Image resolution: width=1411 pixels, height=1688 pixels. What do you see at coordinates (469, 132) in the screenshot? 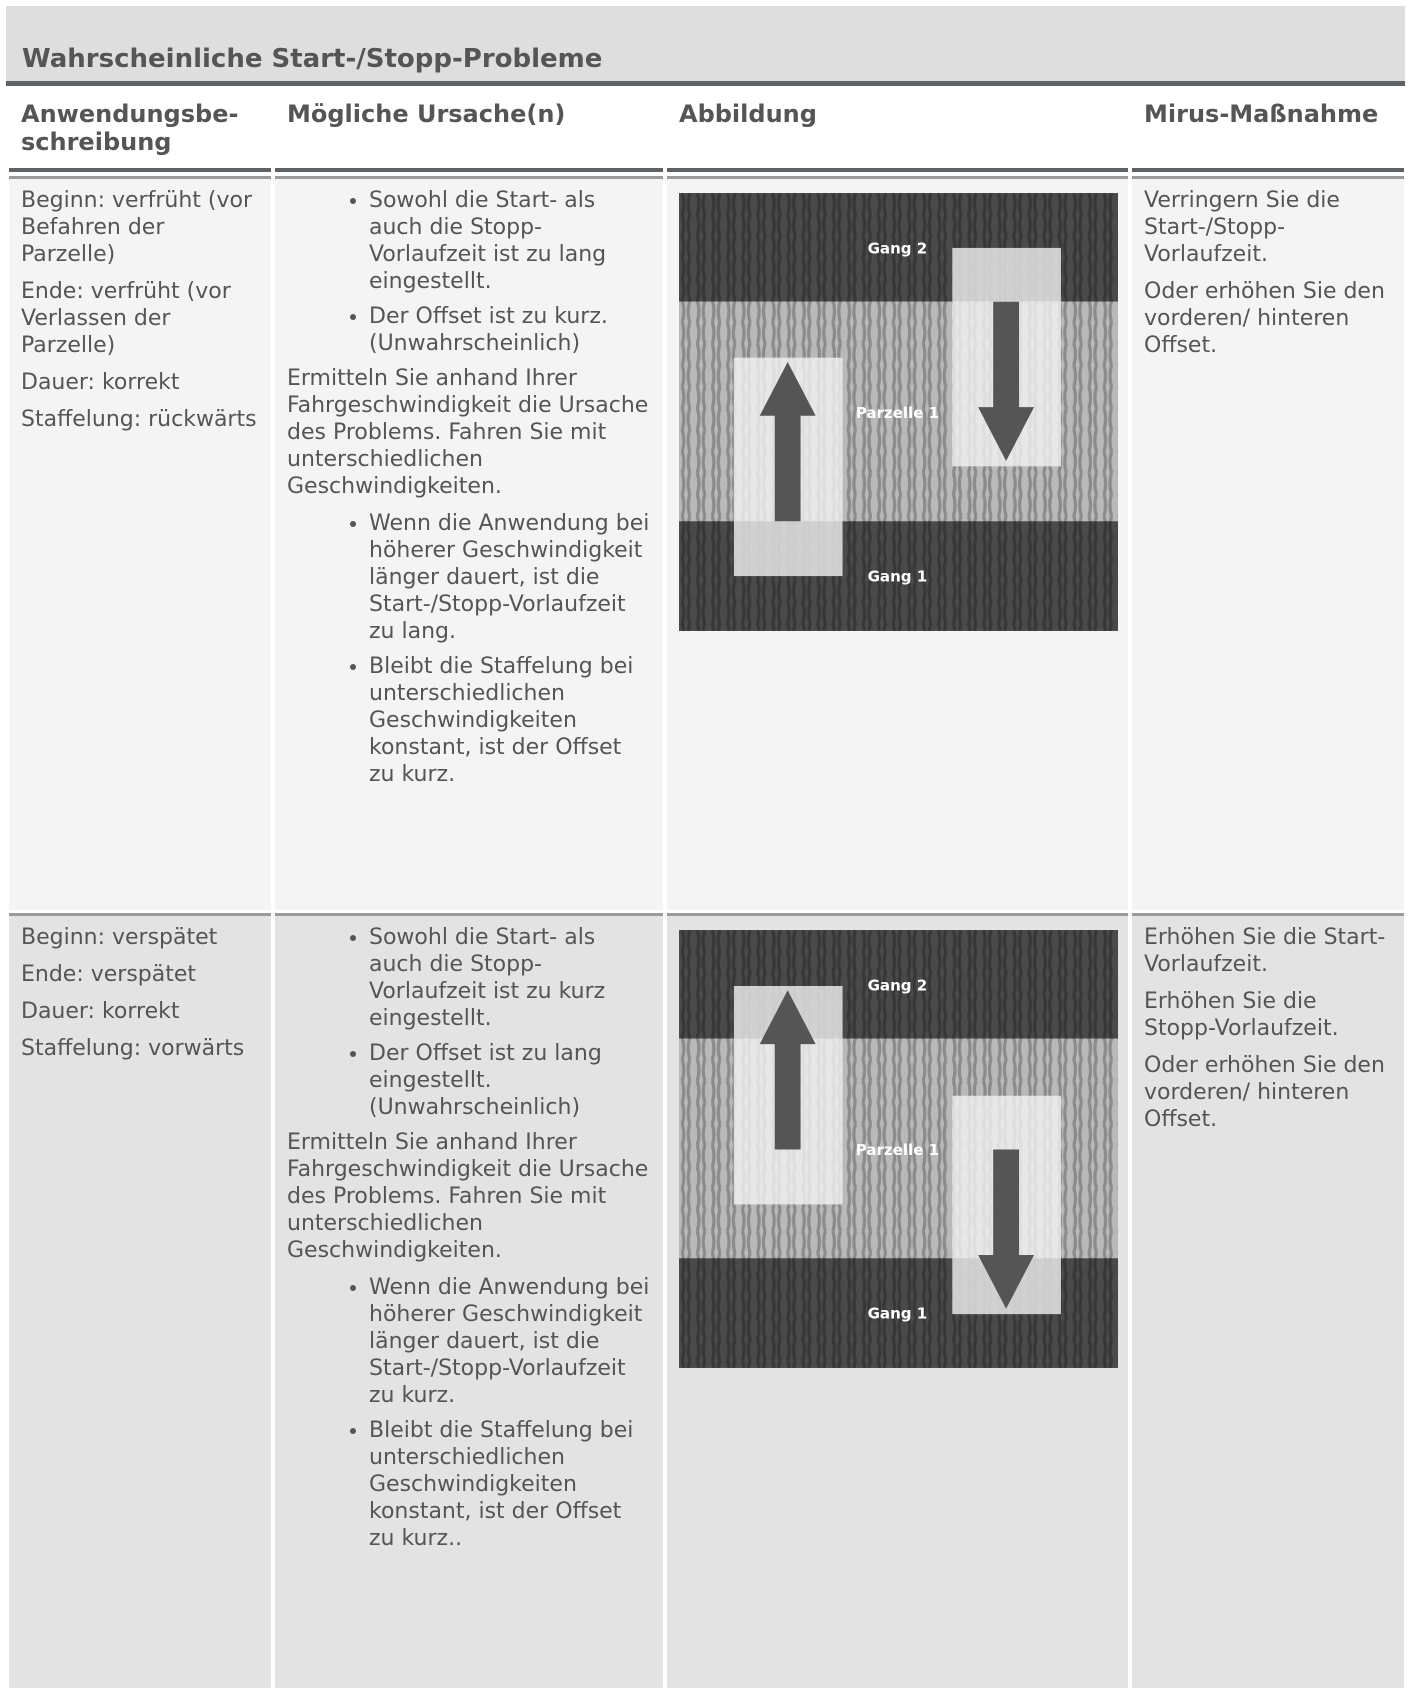
I see `column-header: Mögliche Ursache(n)` at bounding box center [469, 132].